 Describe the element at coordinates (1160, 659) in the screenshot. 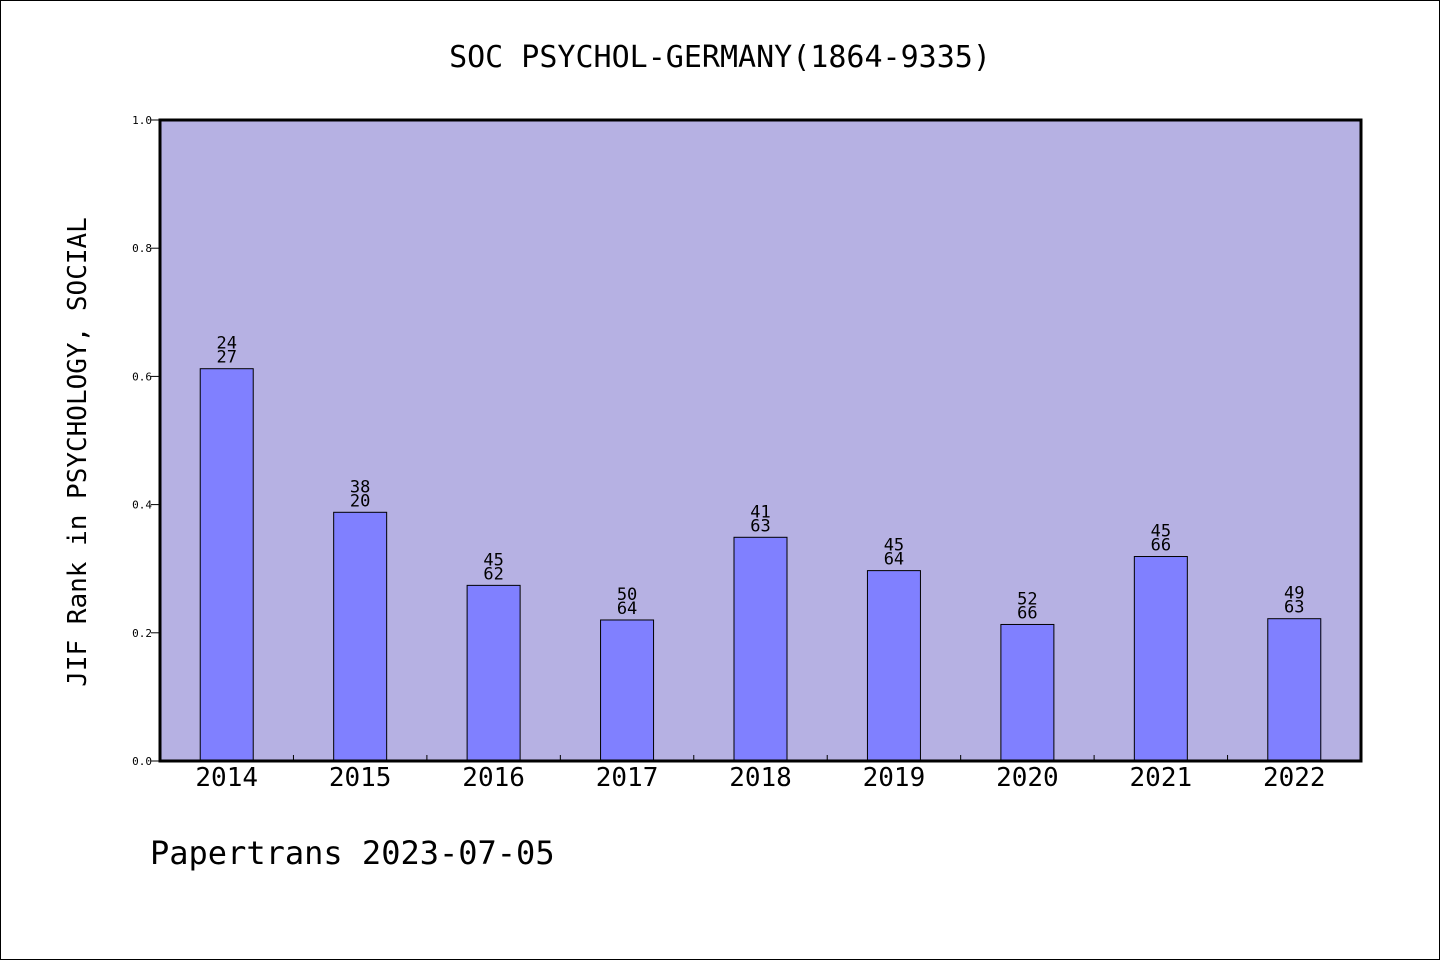

I see `bar-2021` at that location.